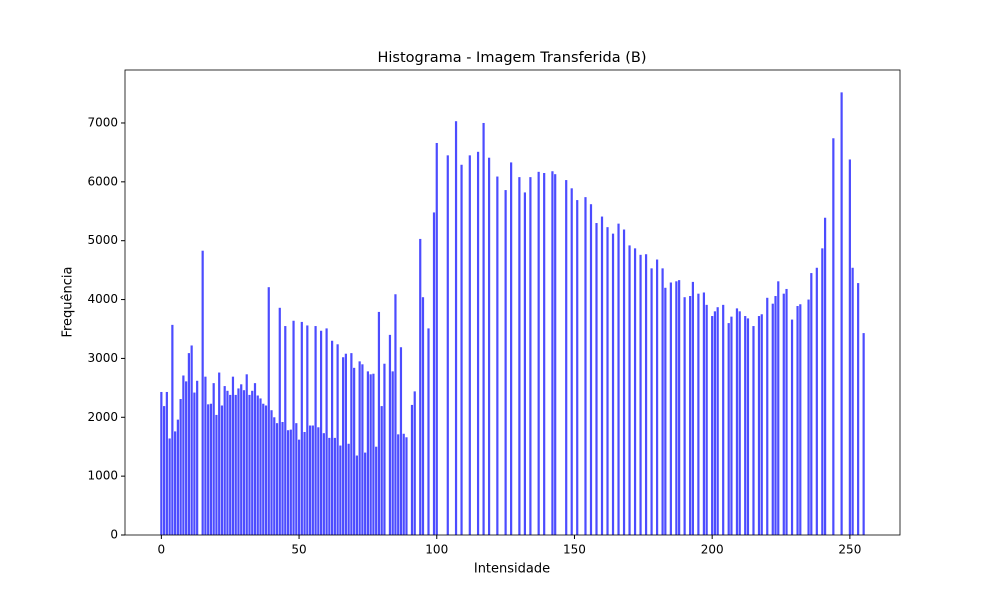  What do you see at coordinates (574, 550) in the screenshot?
I see `x-tick-label: 150` at bounding box center [574, 550].